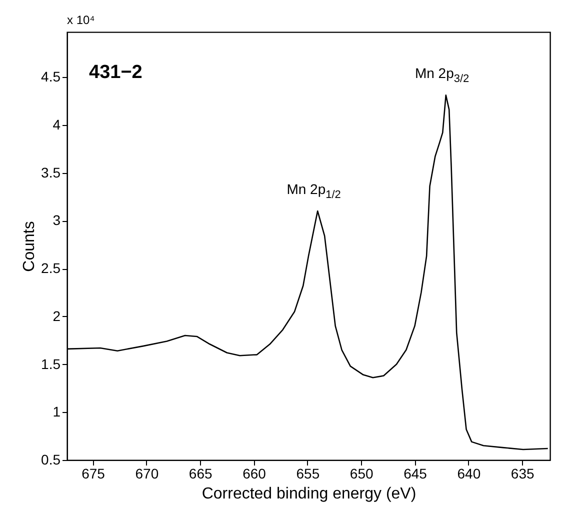  What do you see at coordinates (56, 124) in the screenshot?
I see `y-tick-label: 4` at bounding box center [56, 124].